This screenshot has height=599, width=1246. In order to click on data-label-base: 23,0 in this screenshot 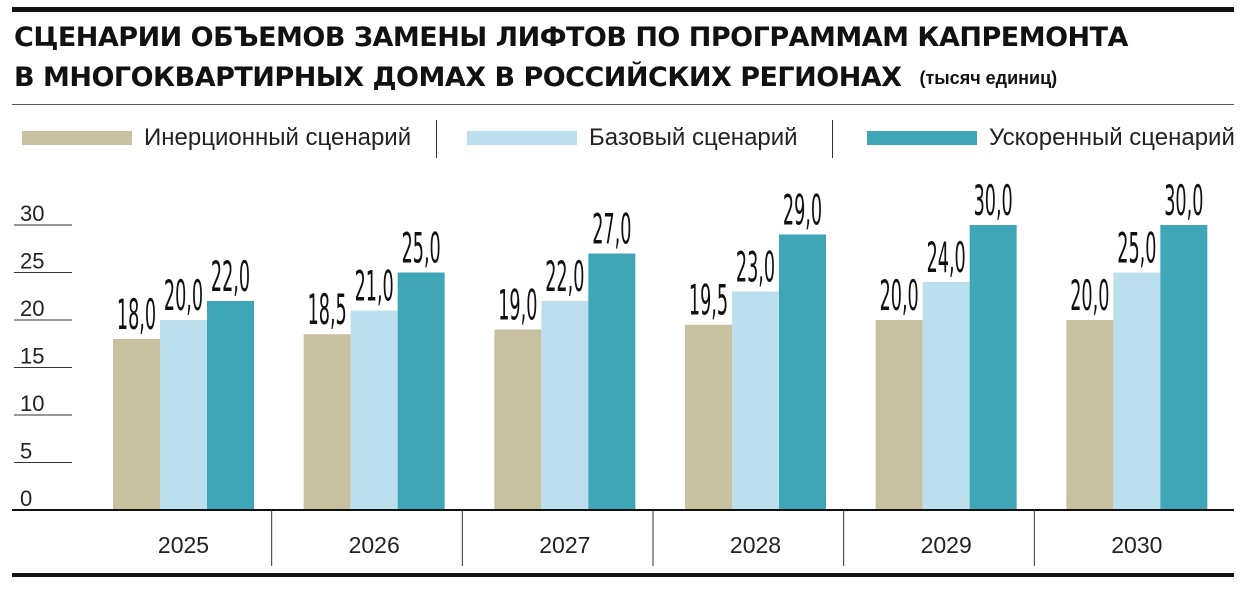, I will do `click(755, 266)`.